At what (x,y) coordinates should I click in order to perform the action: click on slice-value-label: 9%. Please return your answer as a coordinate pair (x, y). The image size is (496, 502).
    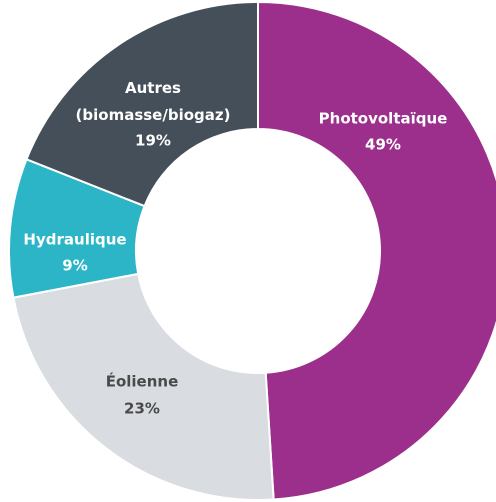
    Looking at the image, I should click on (74, 266).